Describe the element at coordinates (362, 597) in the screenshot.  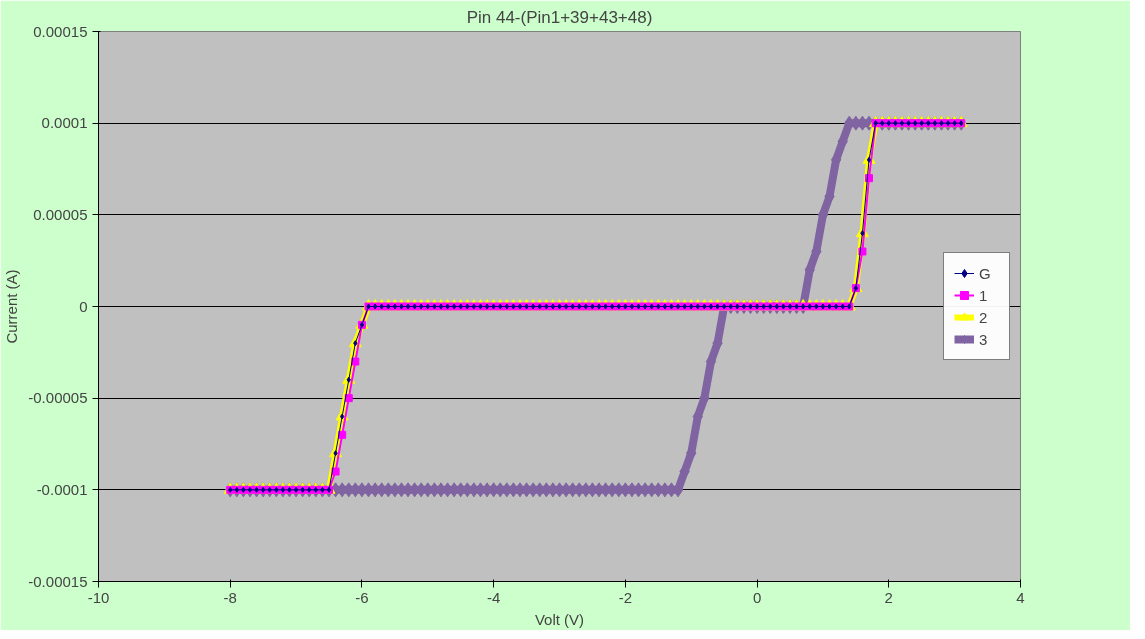
I see `x-tick-label: -6` at that location.